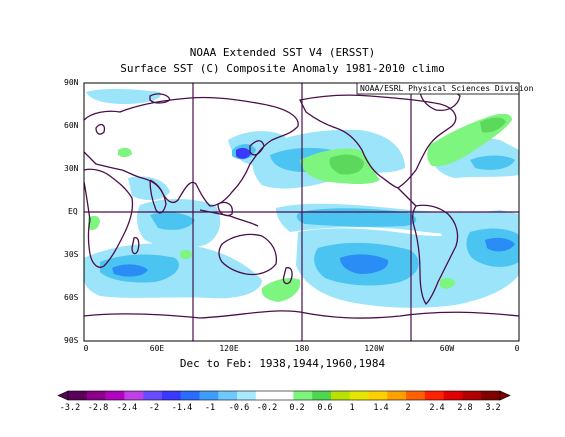 This screenshot has width=565, height=437. Describe the element at coordinates (86, 348) in the screenshot. I see `lon-tick-0: 0` at that location.